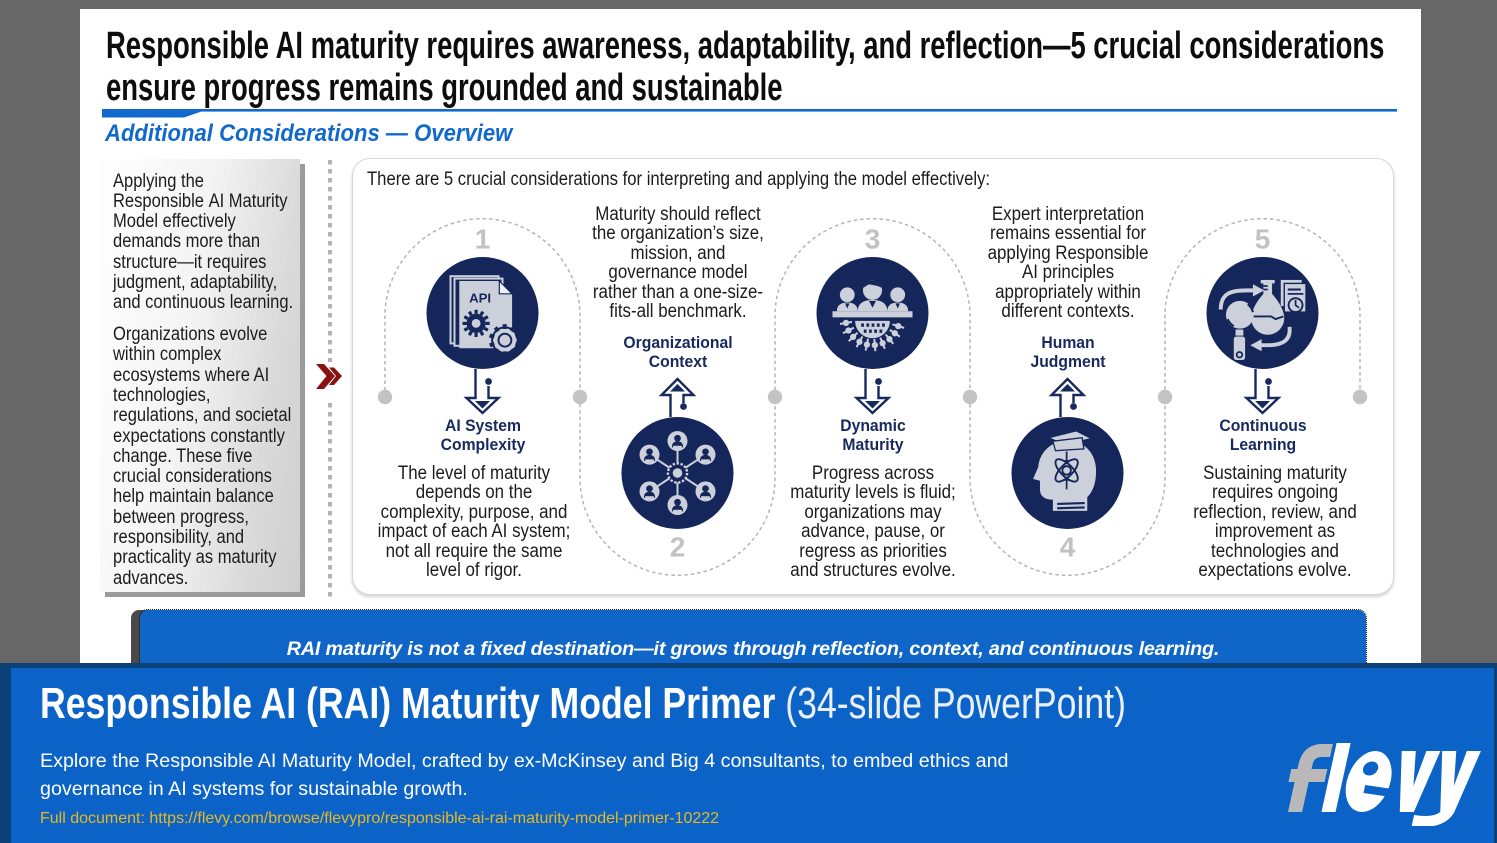 This screenshot has width=1497, height=843. I want to click on svg-text: API, so click(480, 298).